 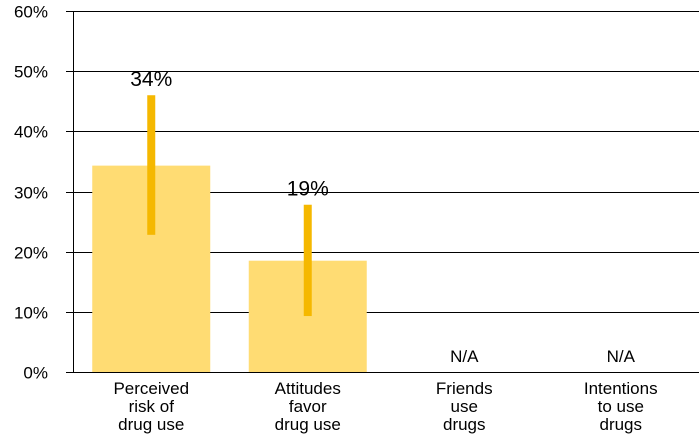 What do you see at coordinates (152, 406) in the screenshot?
I see `category-label: risk of` at bounding box center [152, 406].